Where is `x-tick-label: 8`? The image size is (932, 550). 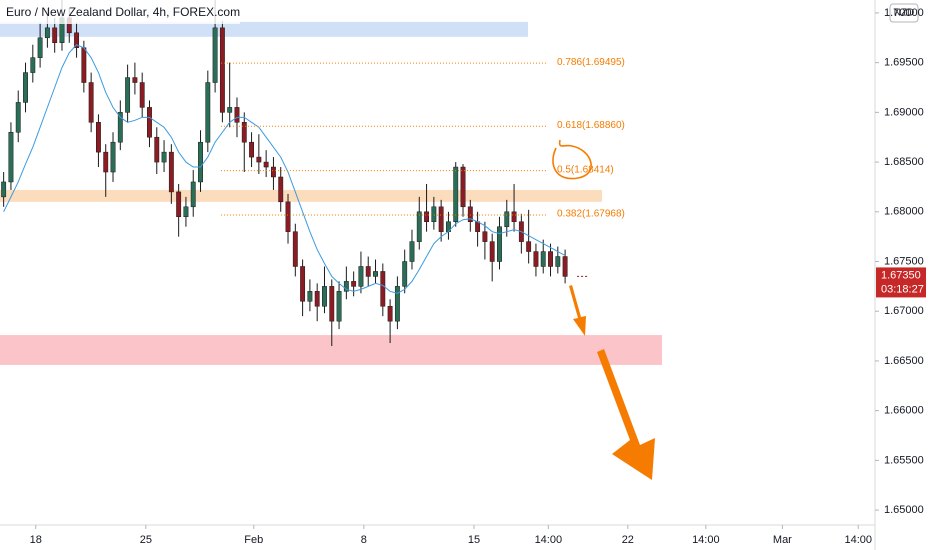 x-tick-label: 8 is located at coordinates (364, 540).